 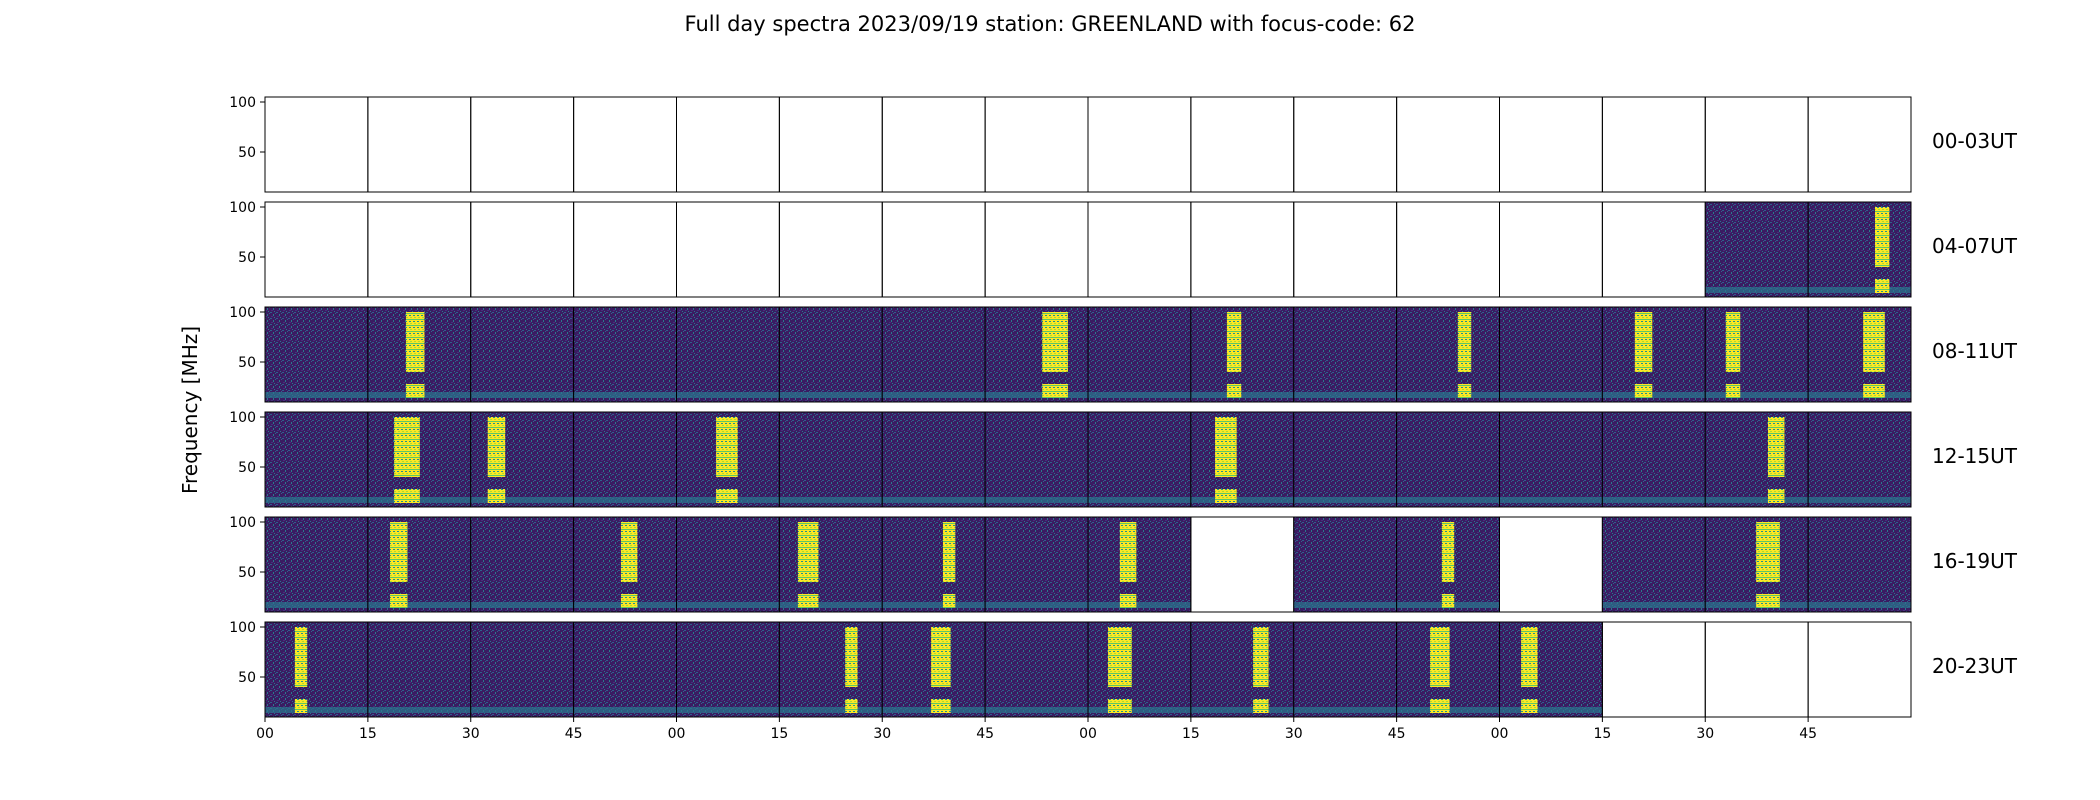 What do you see at coordinates (1975, 246) in the screenshot?
I see `row-label: 04-07UT` at bounding box center [1975, 246].